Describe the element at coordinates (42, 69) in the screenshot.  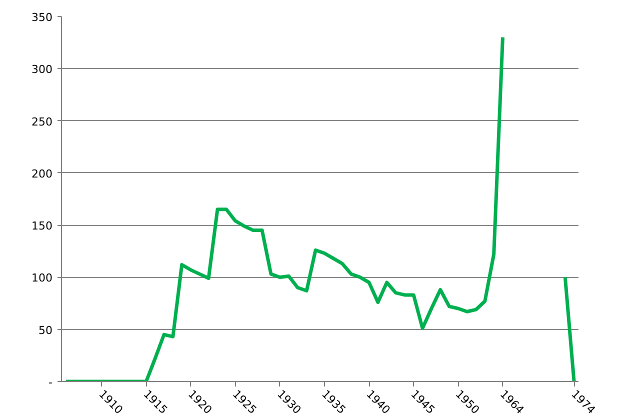
I see `y-tick-label: 300` at that location.